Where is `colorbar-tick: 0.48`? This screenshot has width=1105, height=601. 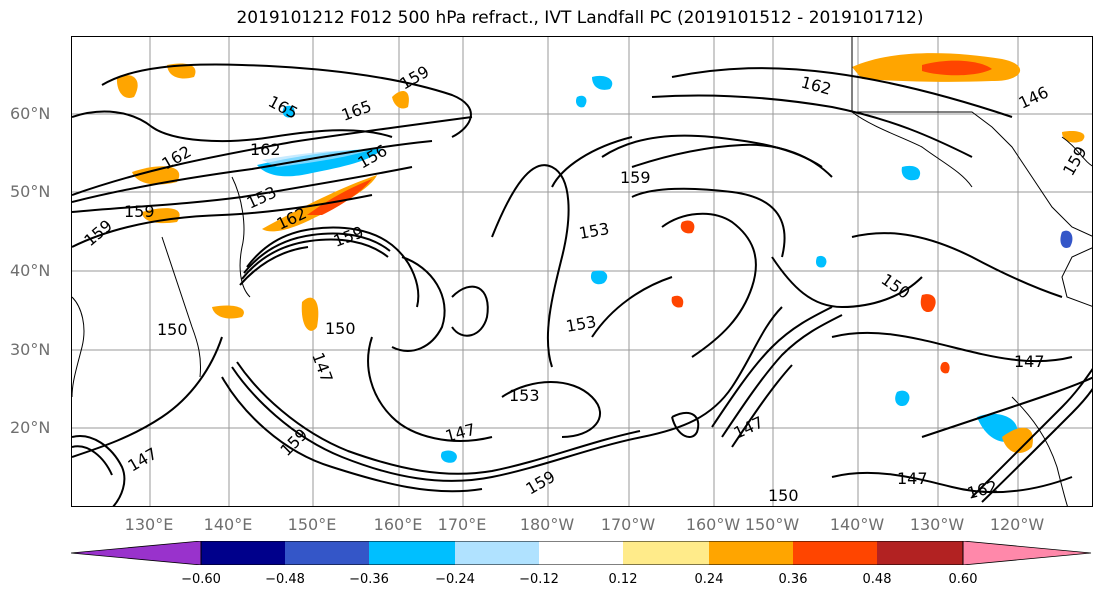 colorbar-tick: 0.48 is located at coordinates (877, 579).